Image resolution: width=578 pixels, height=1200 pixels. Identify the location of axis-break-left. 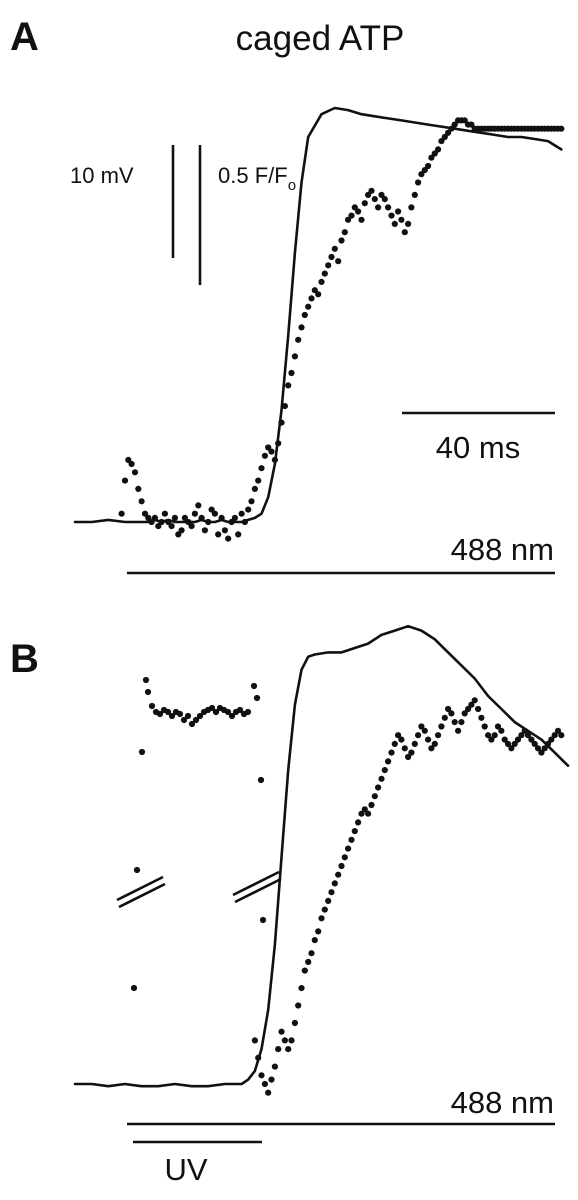
(141, 892).